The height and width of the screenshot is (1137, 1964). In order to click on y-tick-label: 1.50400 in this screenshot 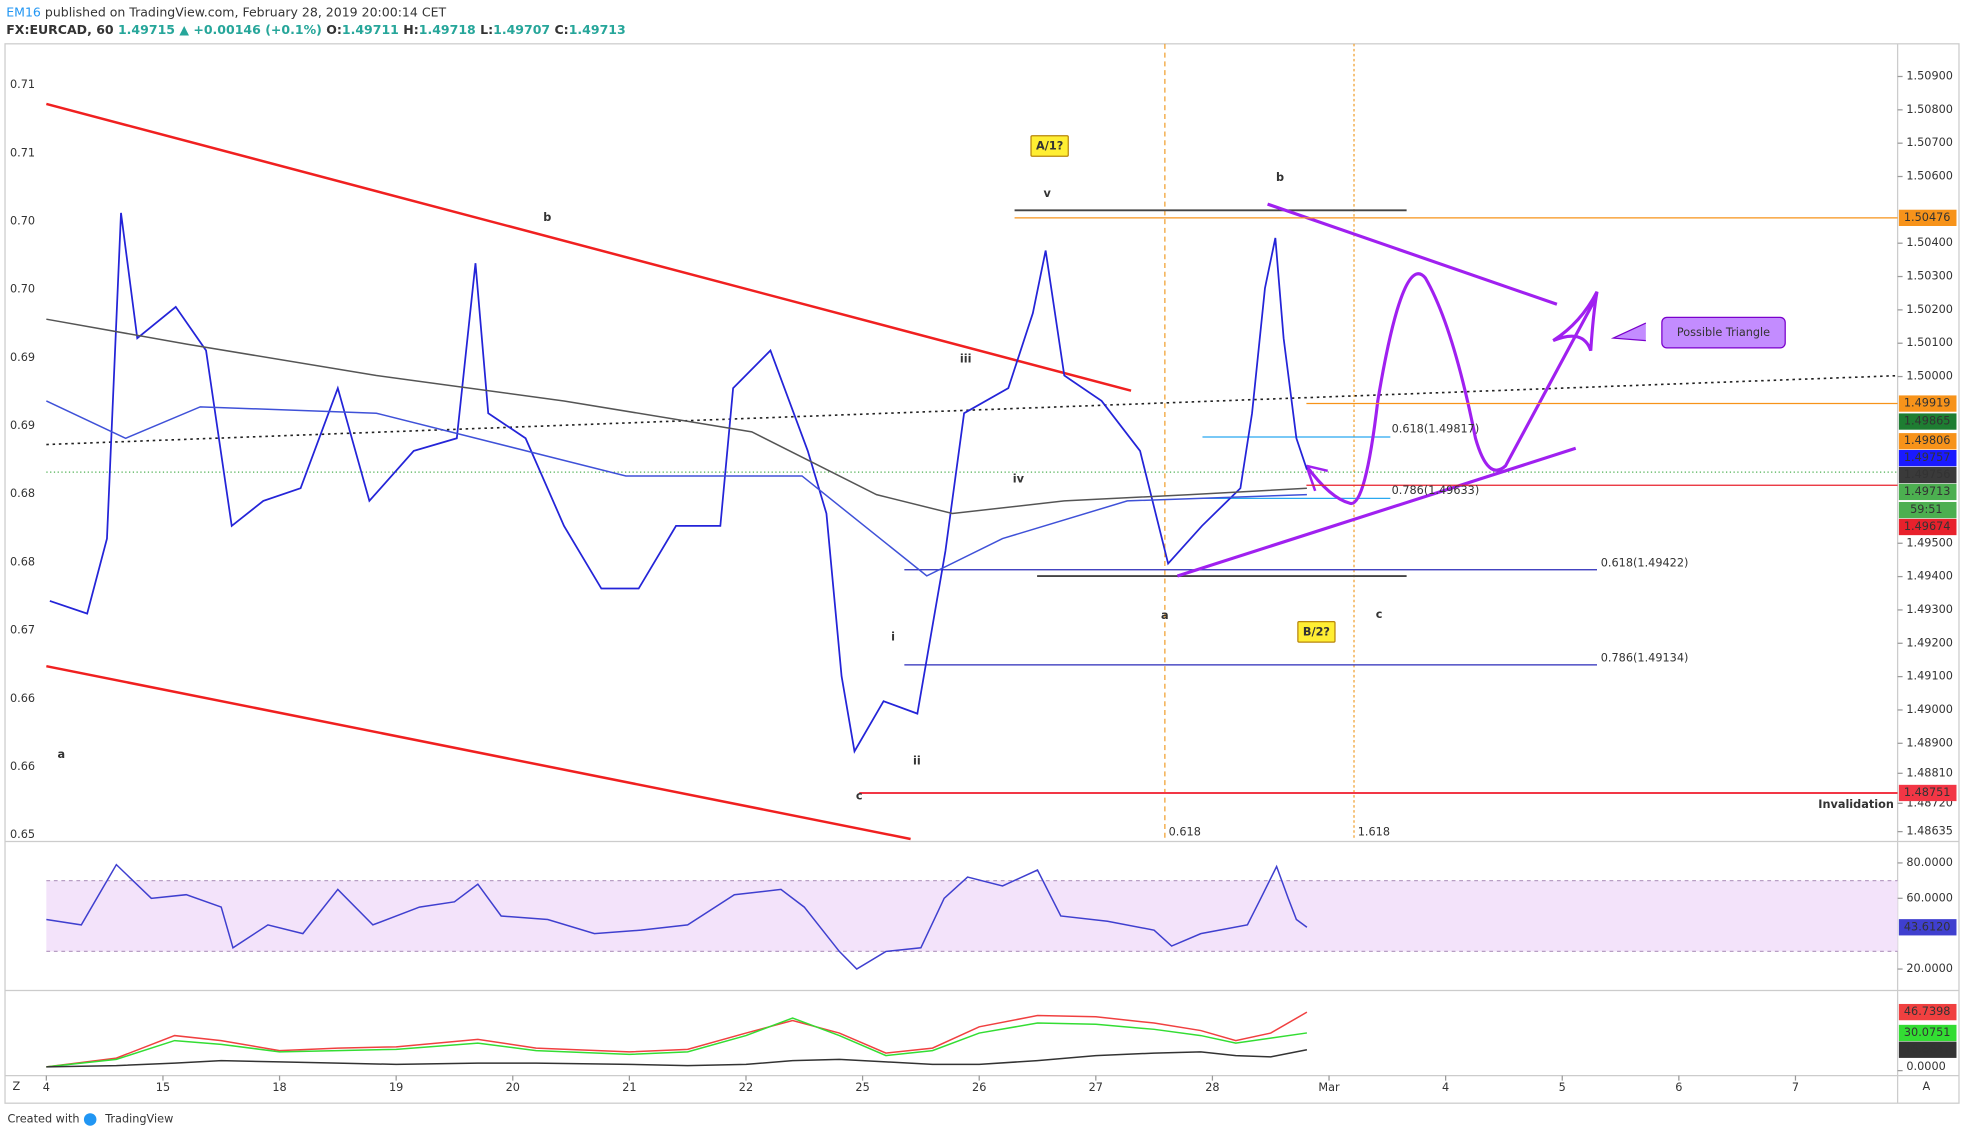, I will do `click(1929, 242)`.